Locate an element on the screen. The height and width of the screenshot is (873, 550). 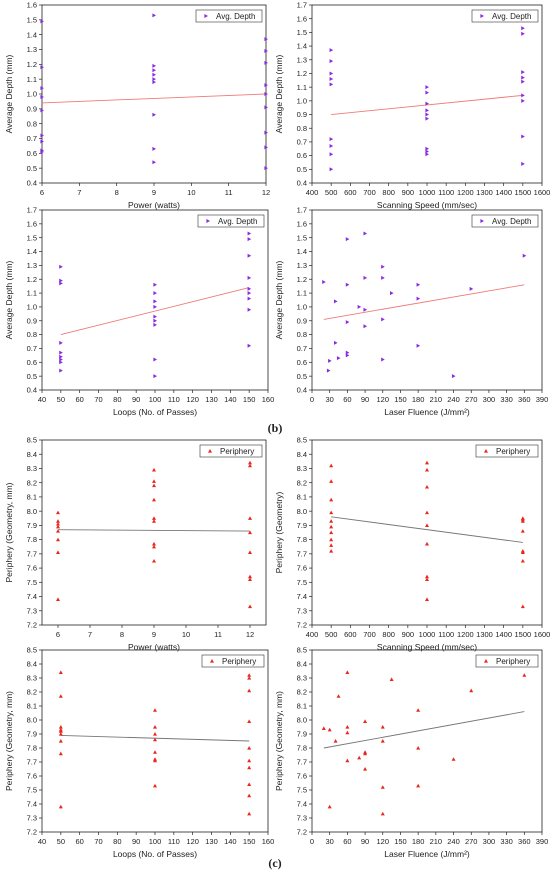
x-tick-label: 270 is located at coordinates (471, 841).